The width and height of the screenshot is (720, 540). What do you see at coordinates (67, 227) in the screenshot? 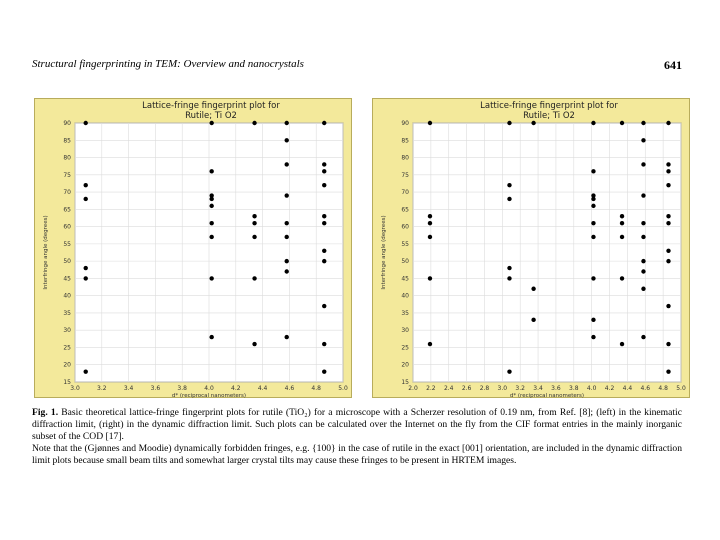
I see `y-tick-label: 60` at bounding box center [67, 227].